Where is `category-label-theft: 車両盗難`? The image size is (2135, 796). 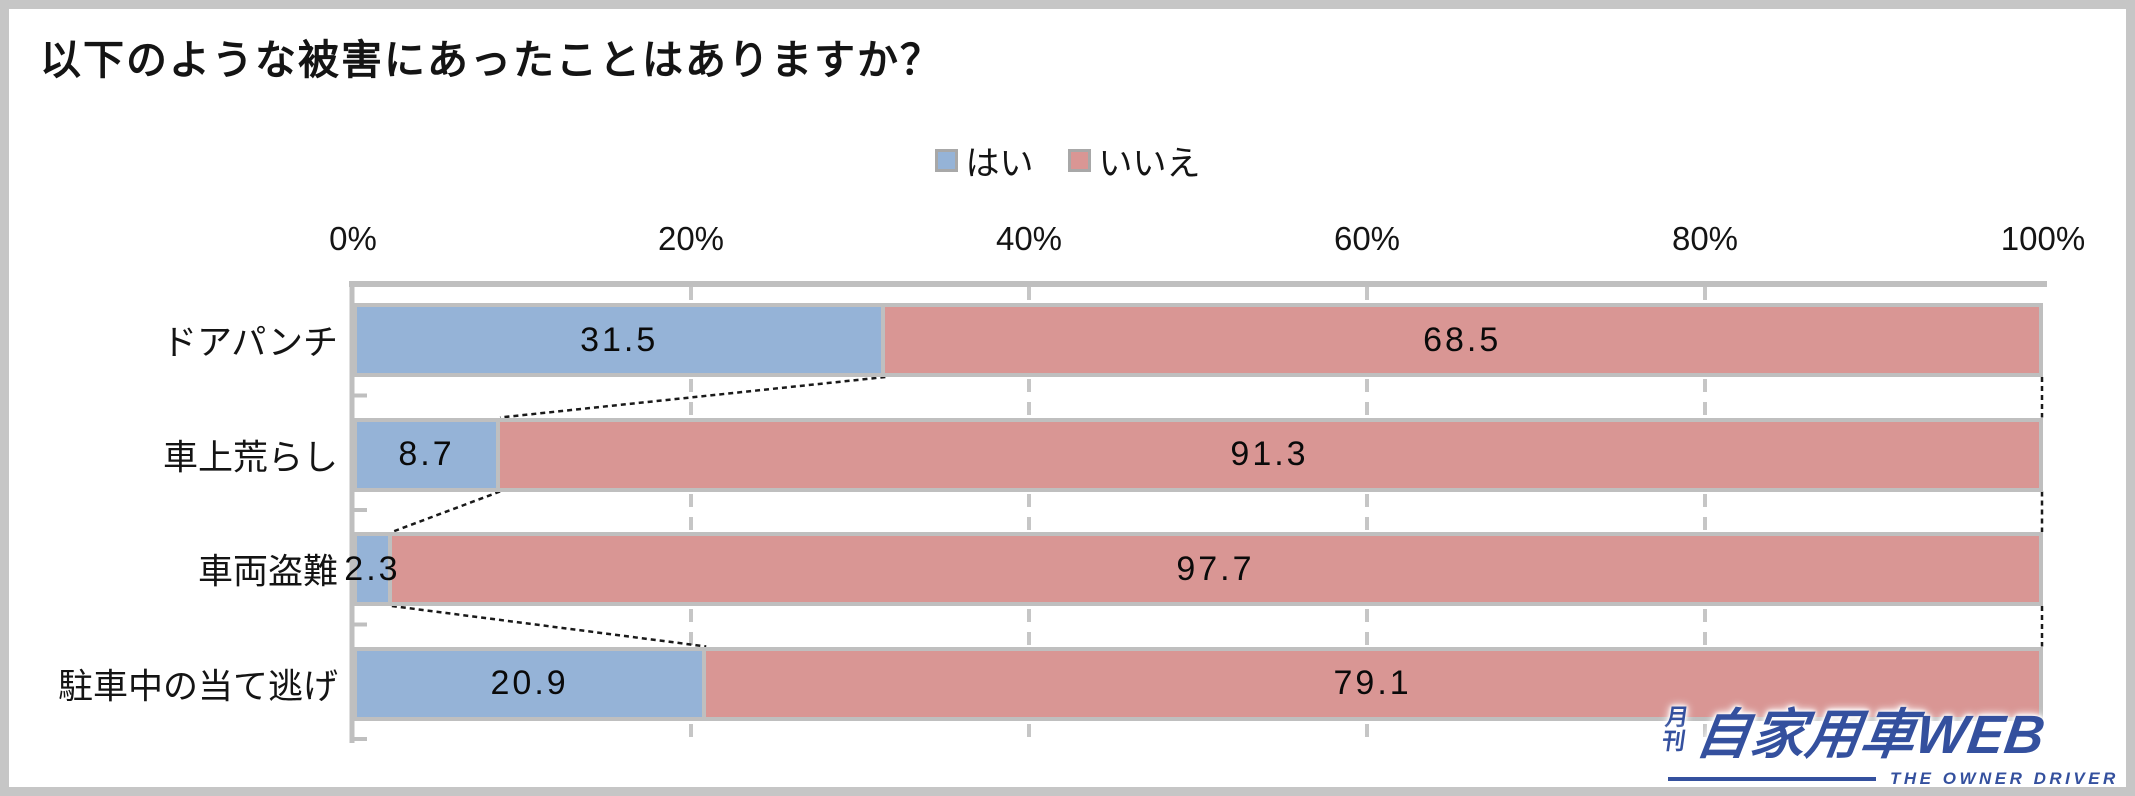 category-label-theft: 車両盗難 is located at coordinates (267, 572).